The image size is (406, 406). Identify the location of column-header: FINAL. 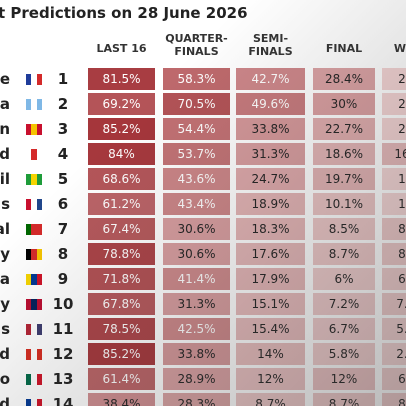
(344, 48).